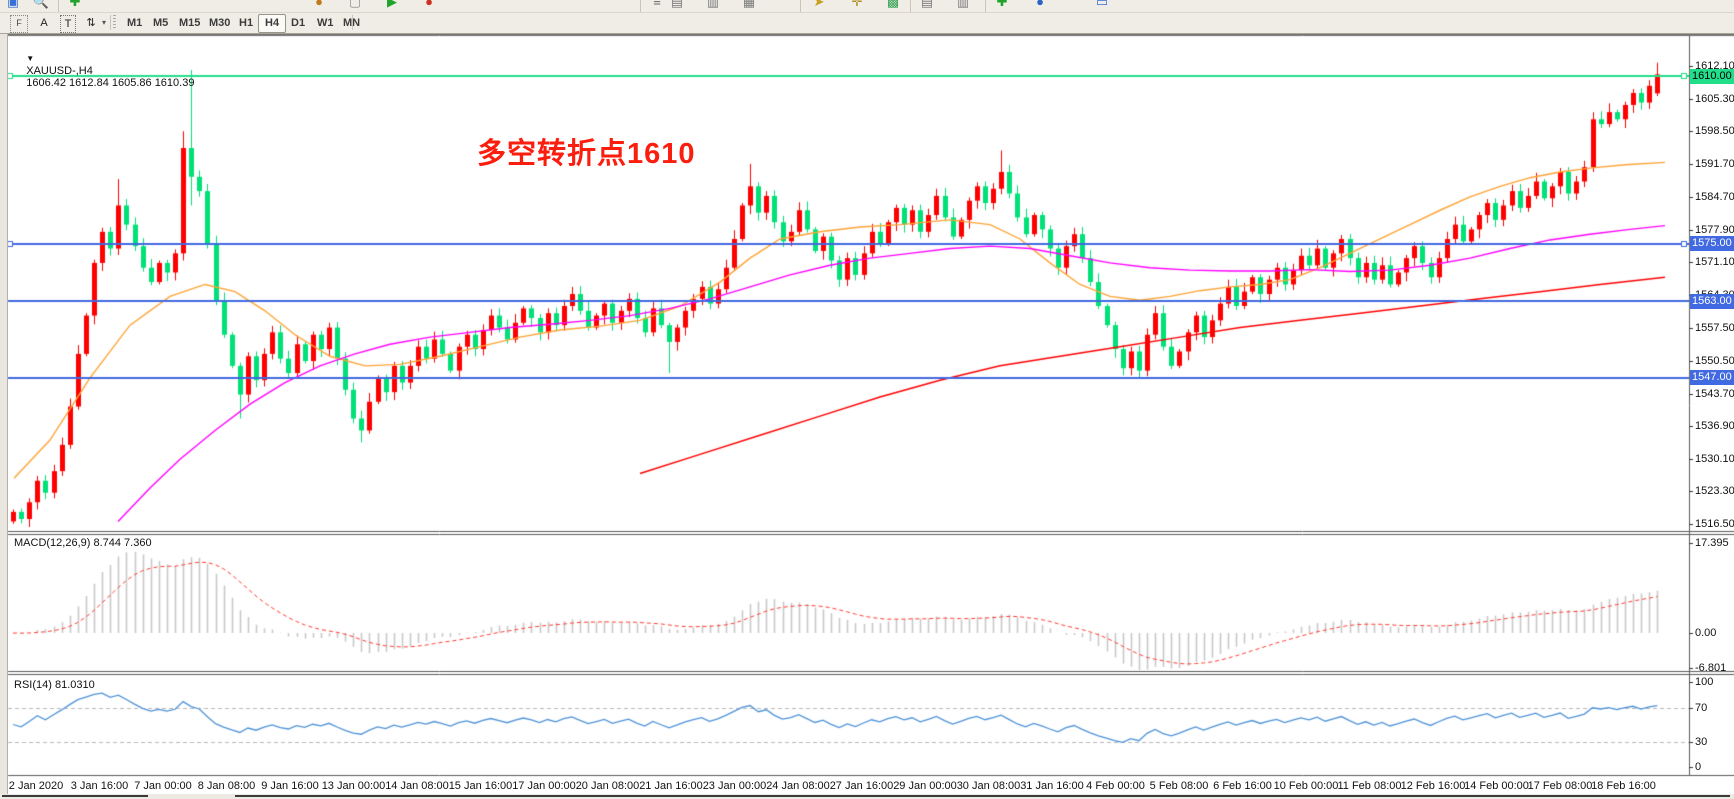  I want to click on price-level-tag: 1610.00, so click(1712, 76).